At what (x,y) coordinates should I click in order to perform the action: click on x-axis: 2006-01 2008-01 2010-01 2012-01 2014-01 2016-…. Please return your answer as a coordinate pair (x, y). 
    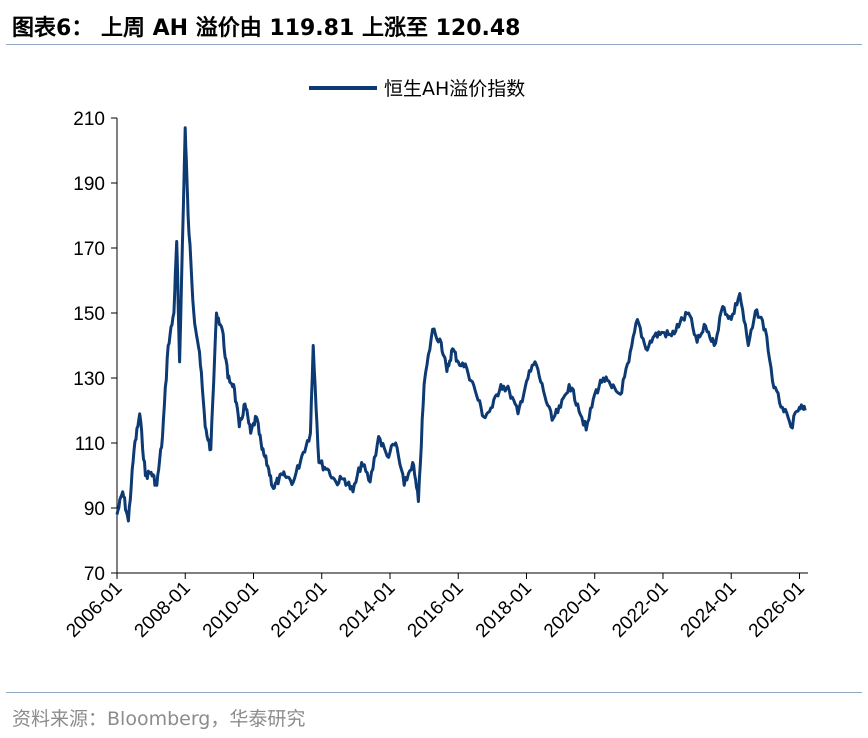
    Looking at the image, I should click on (435, 607).